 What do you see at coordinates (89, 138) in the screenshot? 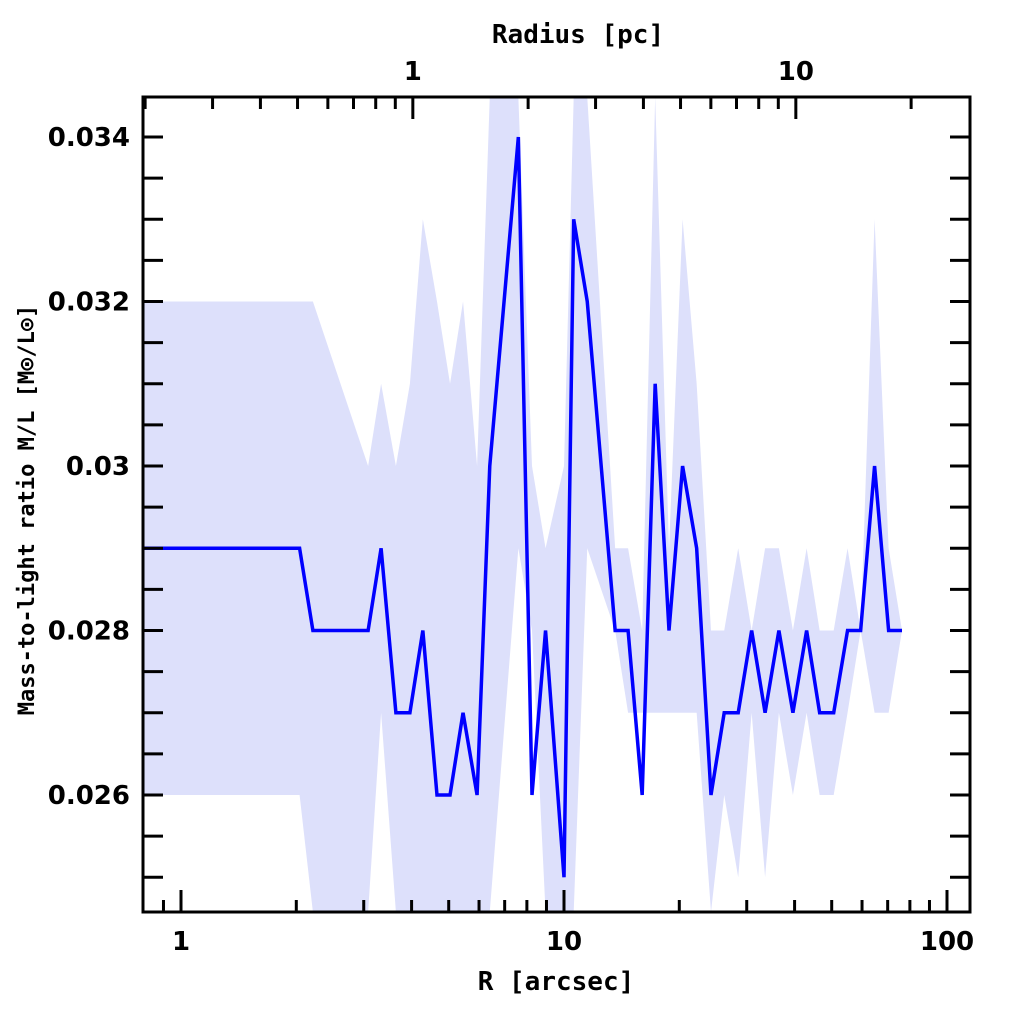
I see `y-tick-label: 0.034` at bounding box center [89, 138].